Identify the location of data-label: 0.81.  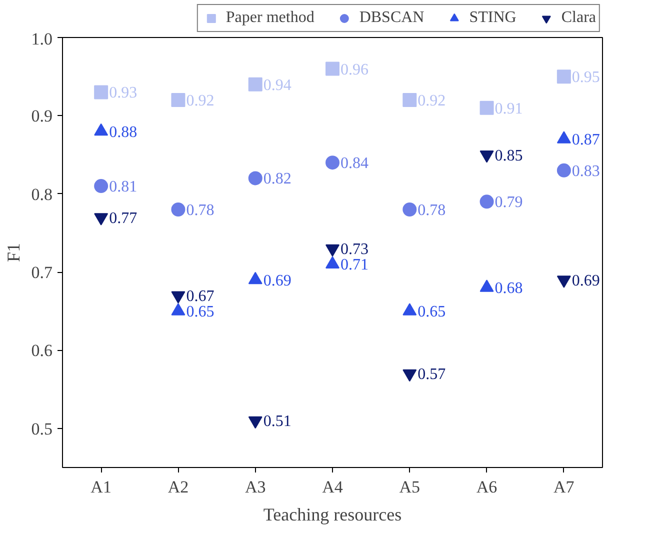
(123, 187).